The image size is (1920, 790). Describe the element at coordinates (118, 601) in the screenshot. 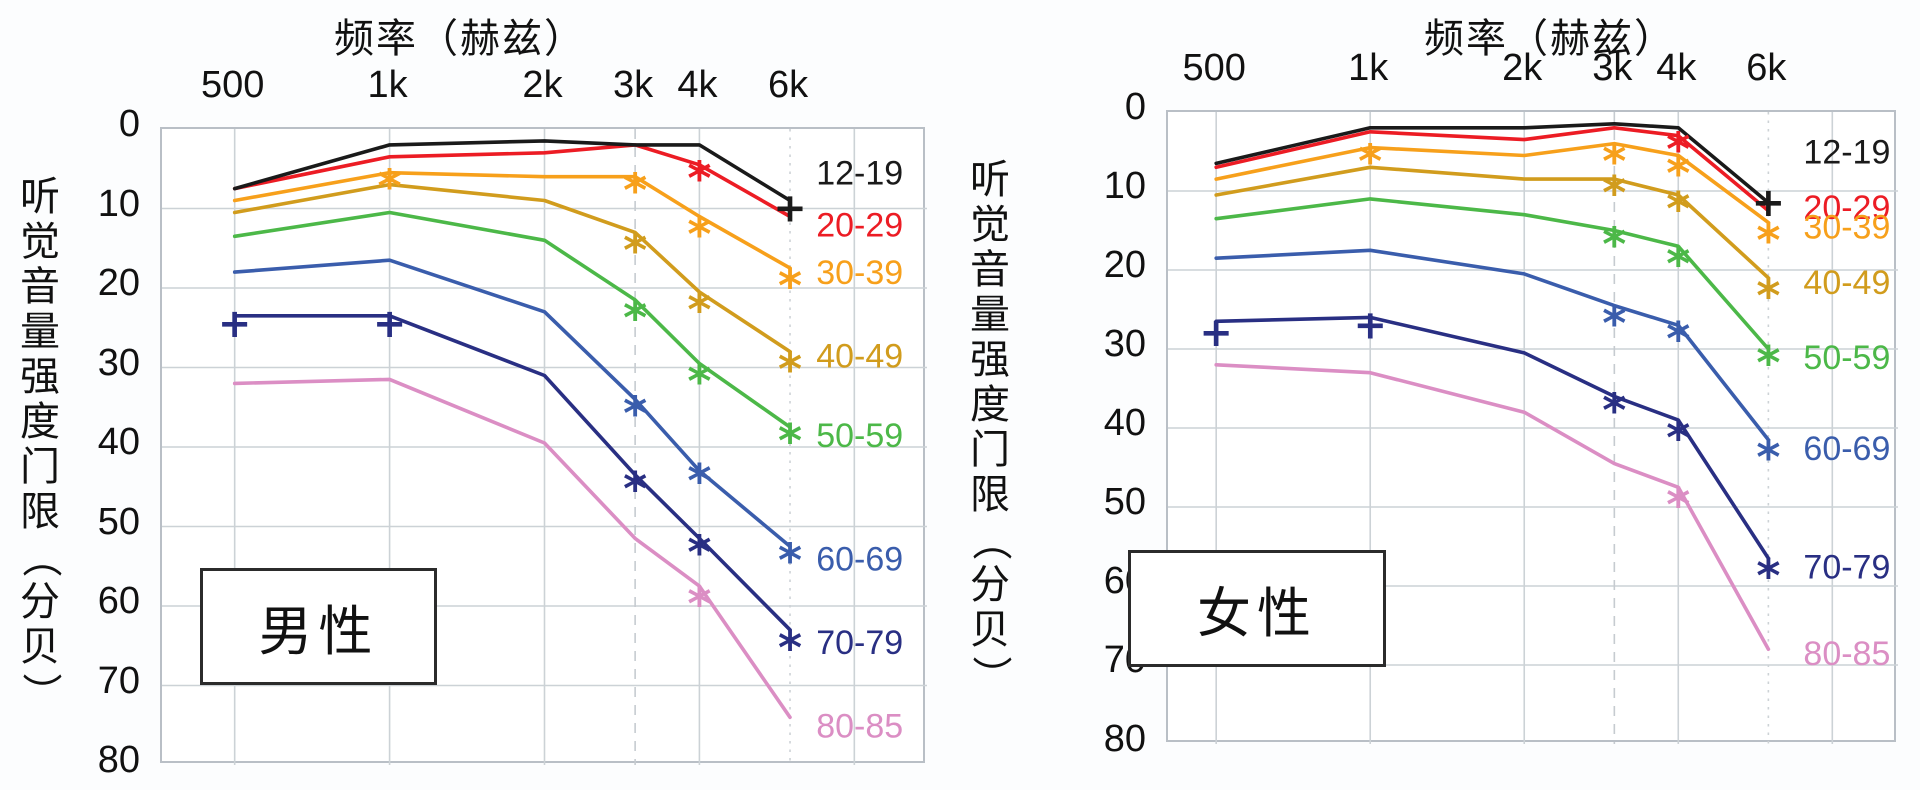

I see `y-tick-label: 60` at that location.